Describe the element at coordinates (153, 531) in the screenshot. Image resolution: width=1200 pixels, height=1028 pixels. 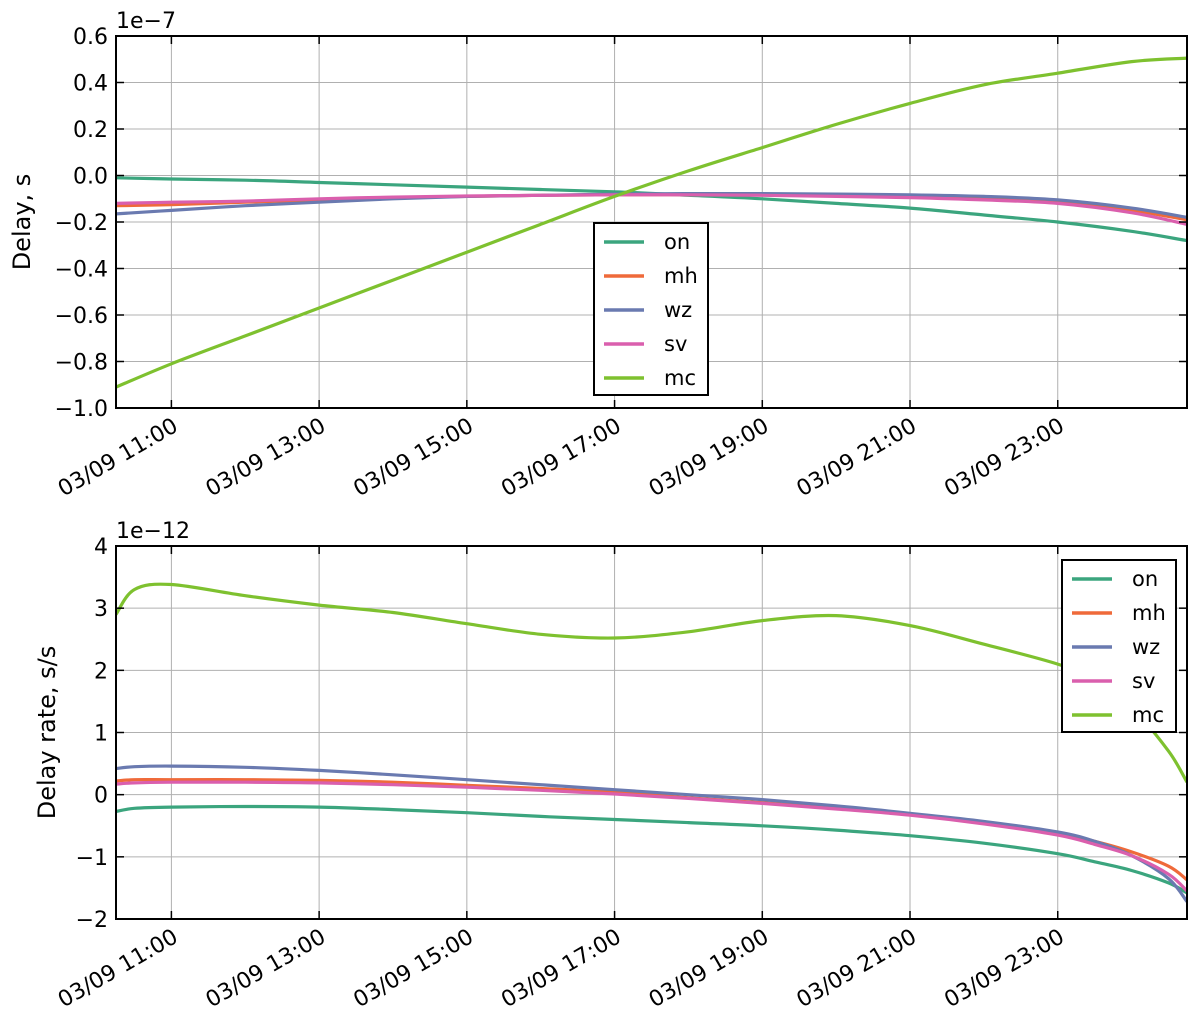
I see `axis-scale-label: 1e−12` at that location.